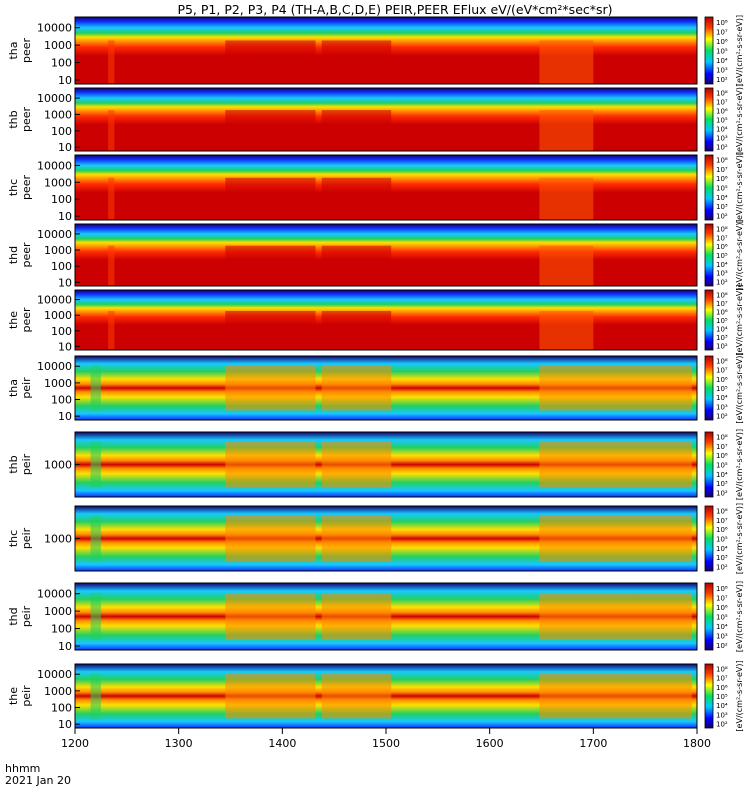 Image resolution: width=750 pixels, height=800 pixels. What do you see at coordinates (709, 538) in the screenshot?
I see `colorbar-thc-peir` at bounding box center [709, 538].